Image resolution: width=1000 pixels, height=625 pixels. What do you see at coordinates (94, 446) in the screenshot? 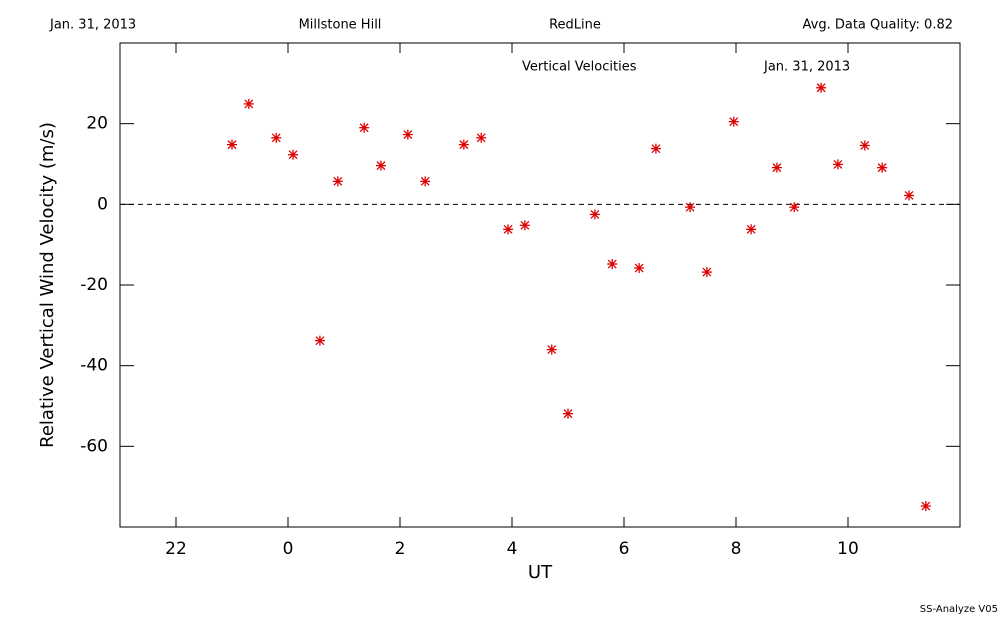
I see `y-tick-label: -60` at bounding box center [94, 446].